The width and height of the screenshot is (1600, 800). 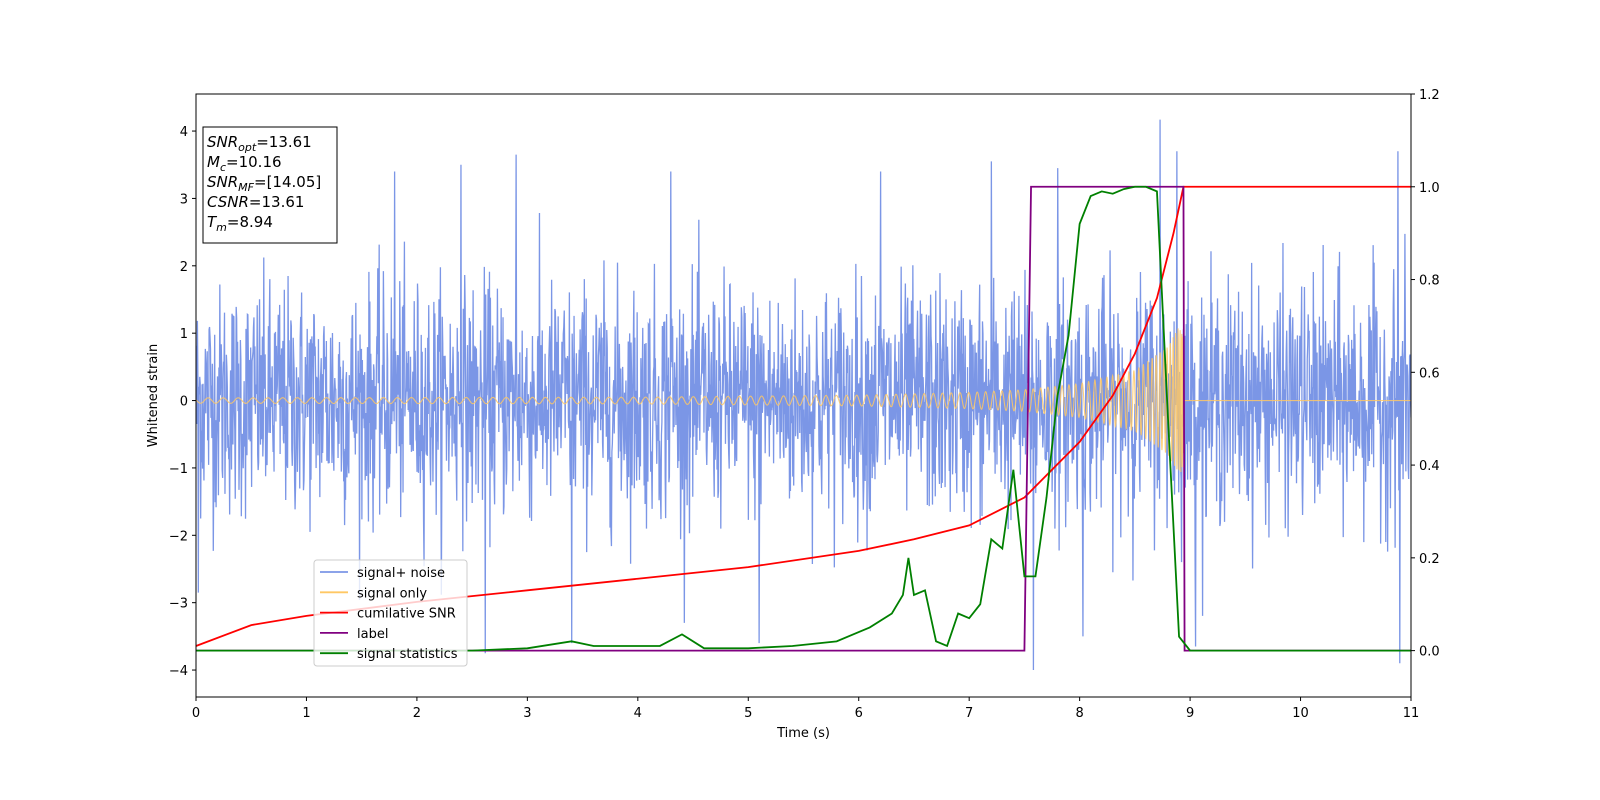 What do you see at coordinates (401, 573) in the screenshot?
I see `legend-label: signal+ noise` at bounding box center [401, 573].